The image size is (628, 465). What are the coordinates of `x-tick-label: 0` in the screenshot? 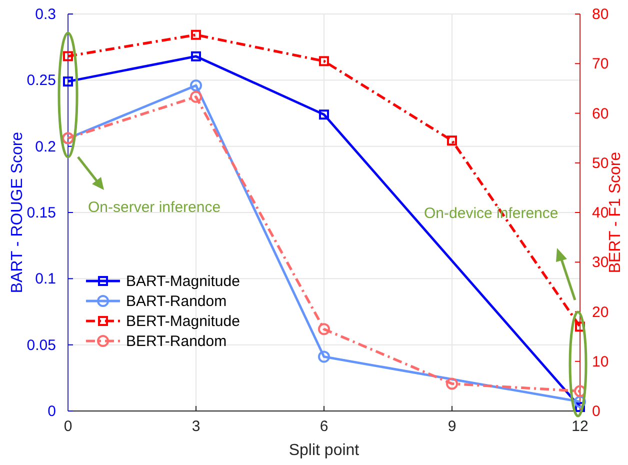 It's located at (68, 426).